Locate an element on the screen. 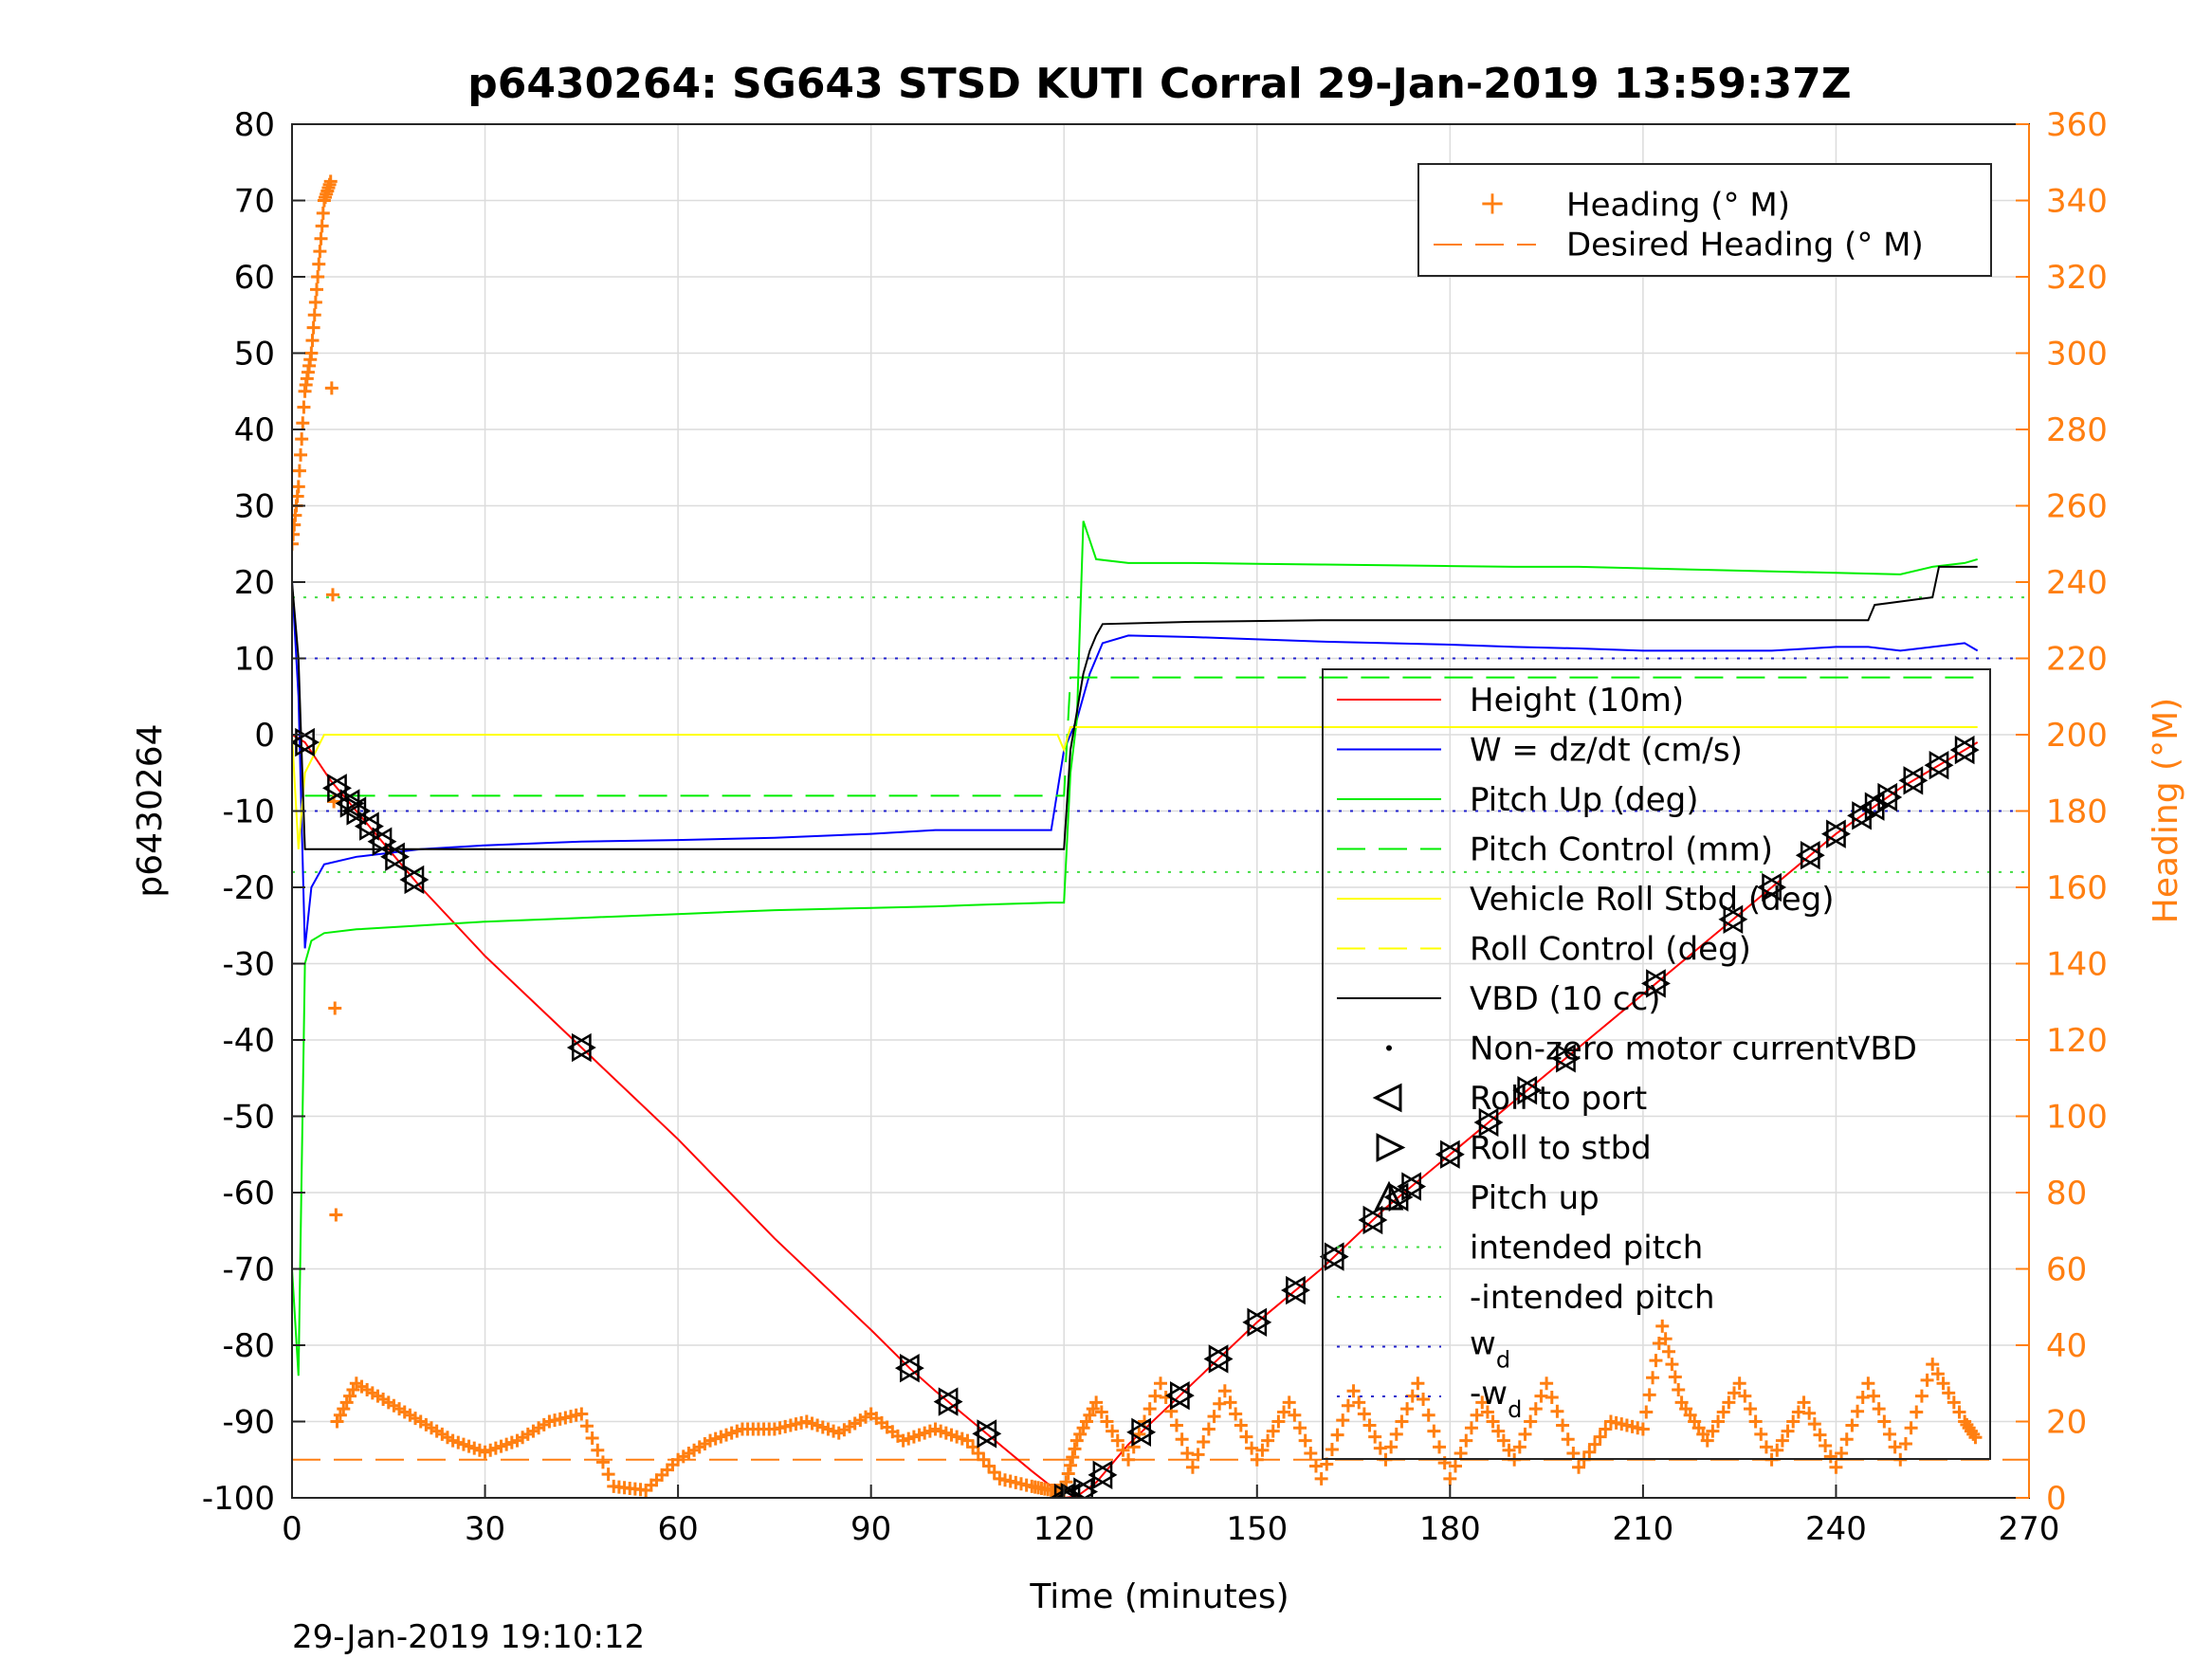 This screenshot has height=1659, width=2212. legend-label: Roll to stbd is located at coordinates (1561, 1149).